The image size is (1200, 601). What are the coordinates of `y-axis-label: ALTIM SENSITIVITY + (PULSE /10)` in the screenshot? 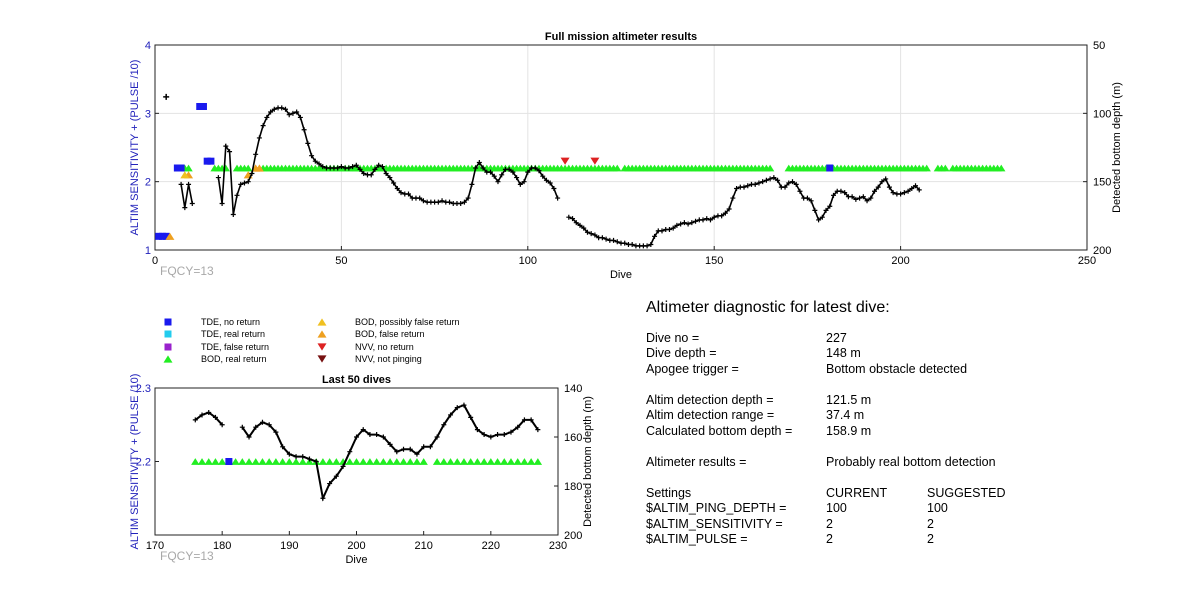 It's located at (135, 462).